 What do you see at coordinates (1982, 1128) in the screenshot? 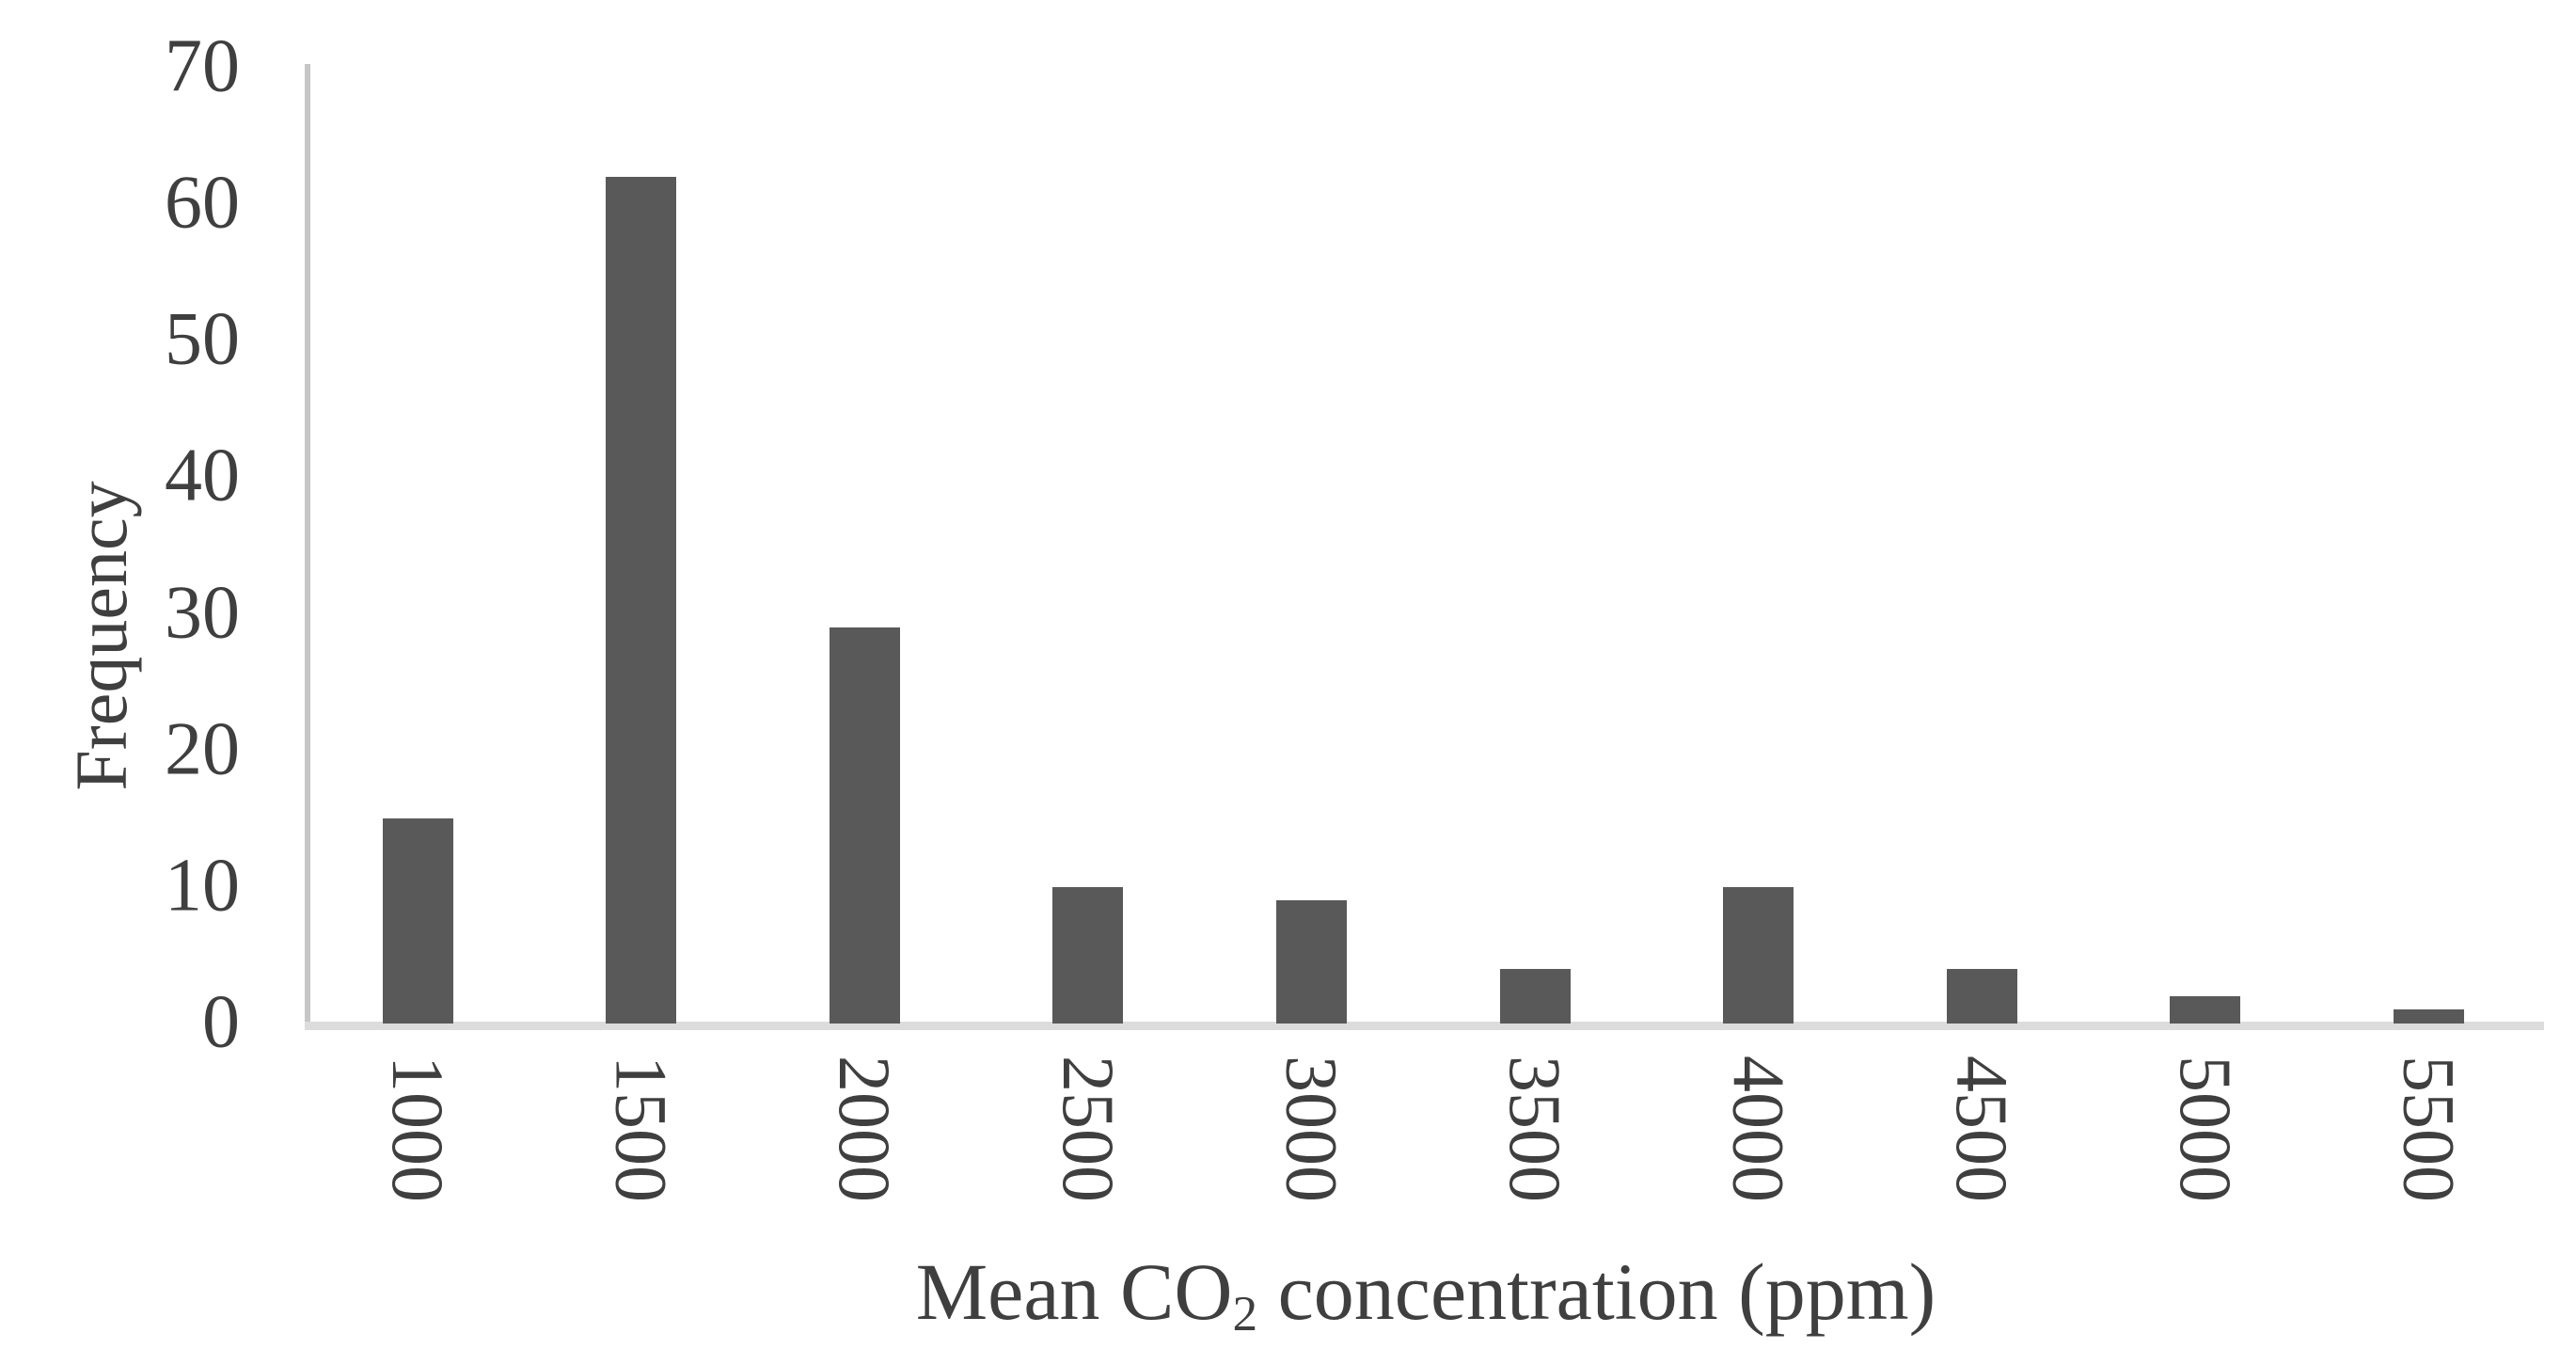
I see `x-axis-tick-label: 4500` at bounding box center [1982, 1128].